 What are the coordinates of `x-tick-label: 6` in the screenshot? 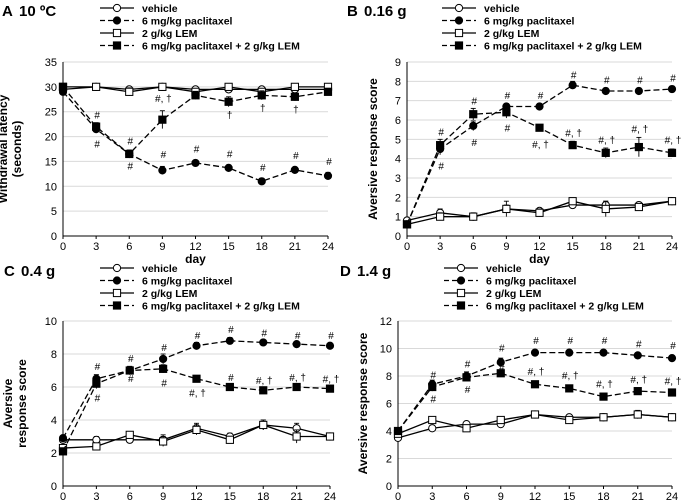 It's located at (466, 497).